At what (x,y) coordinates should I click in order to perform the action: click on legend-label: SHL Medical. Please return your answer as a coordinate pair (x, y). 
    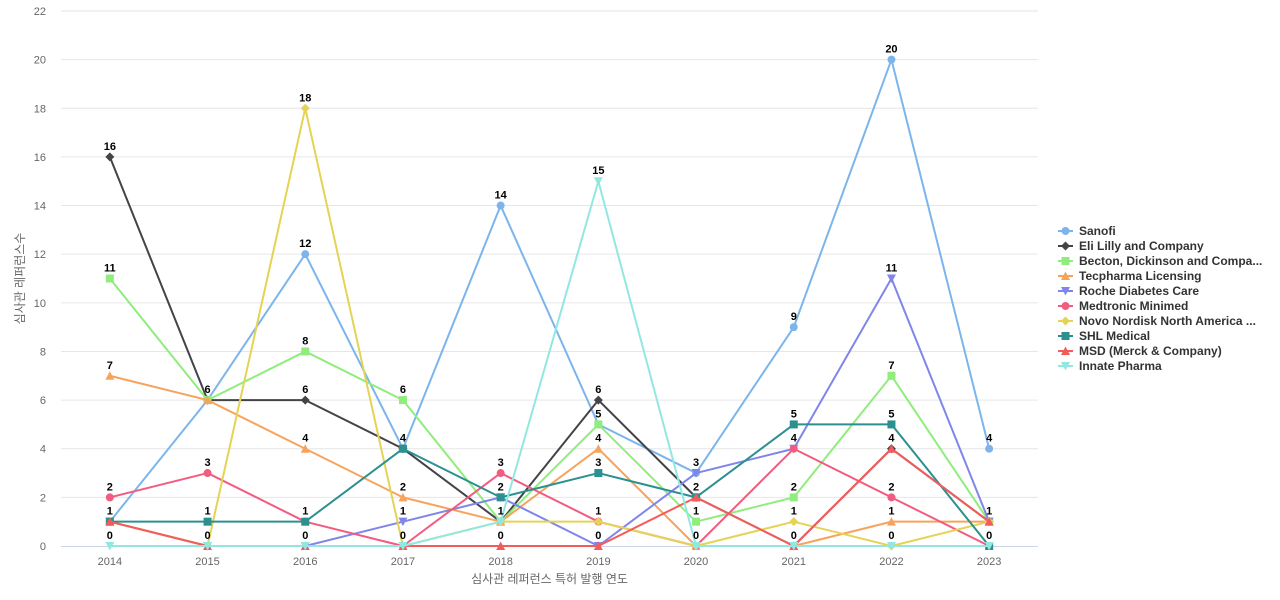
    Looking at the image, I should click on (1114, 336).